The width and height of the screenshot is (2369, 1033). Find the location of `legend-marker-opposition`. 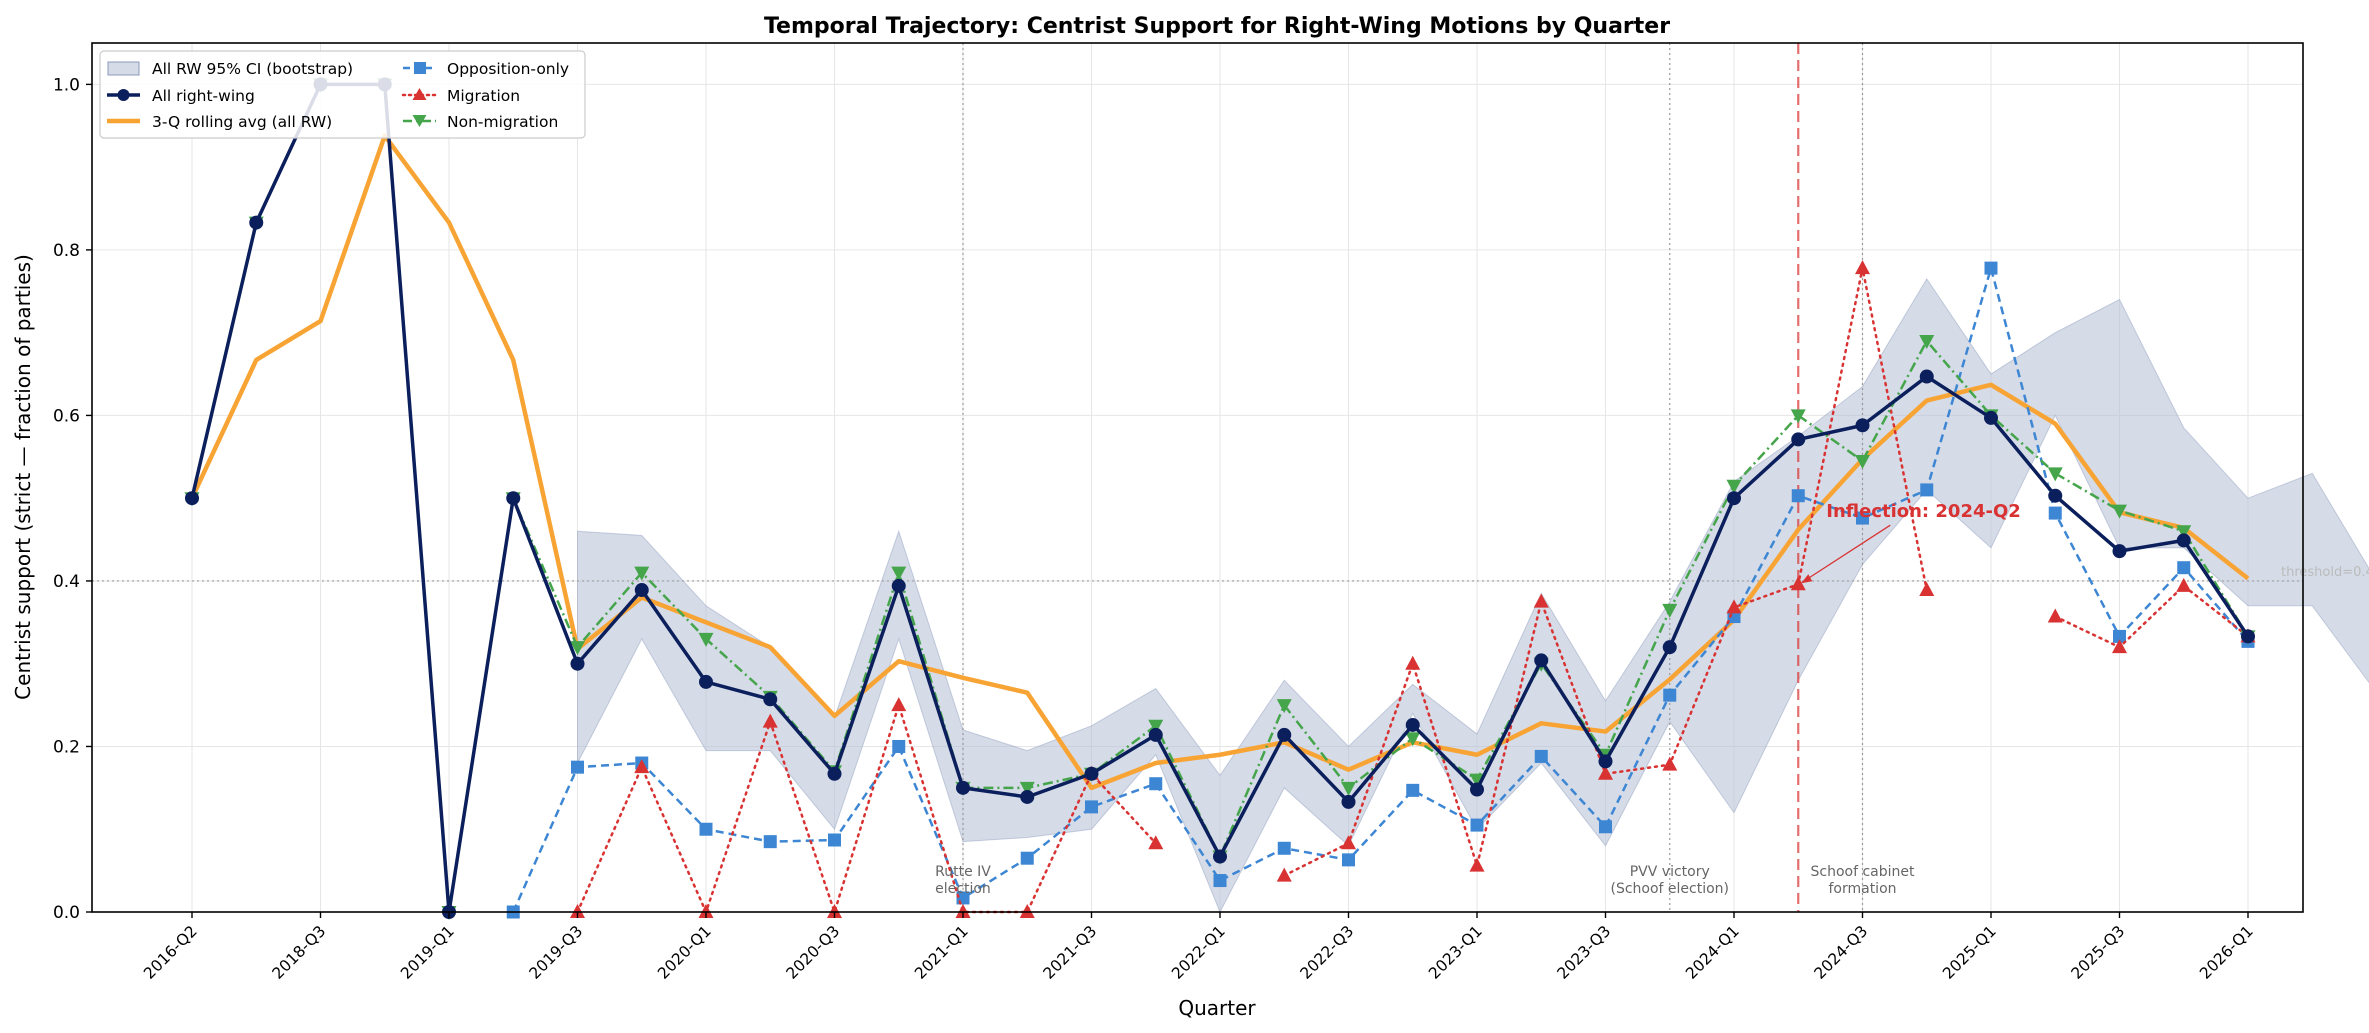

legend-marker-opposition is located at coordinates (420, 68).